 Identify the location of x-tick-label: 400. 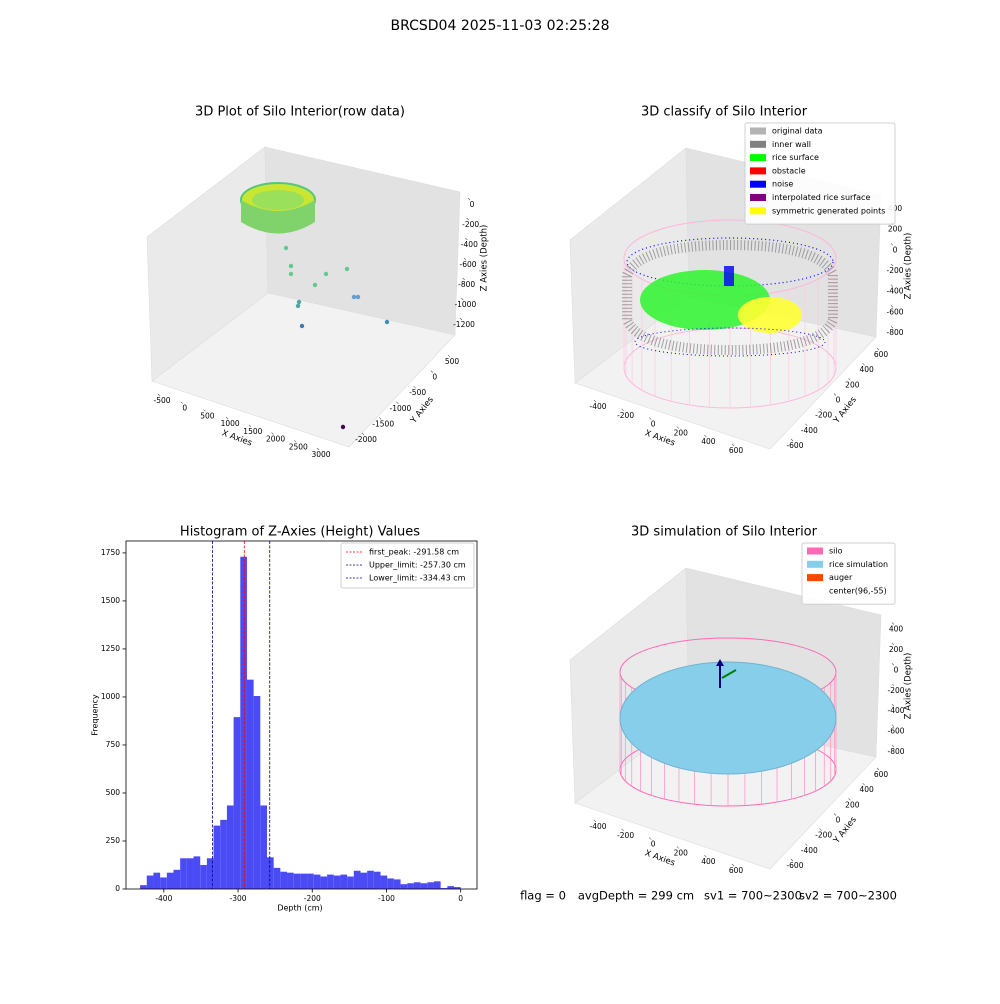
(708, 861).